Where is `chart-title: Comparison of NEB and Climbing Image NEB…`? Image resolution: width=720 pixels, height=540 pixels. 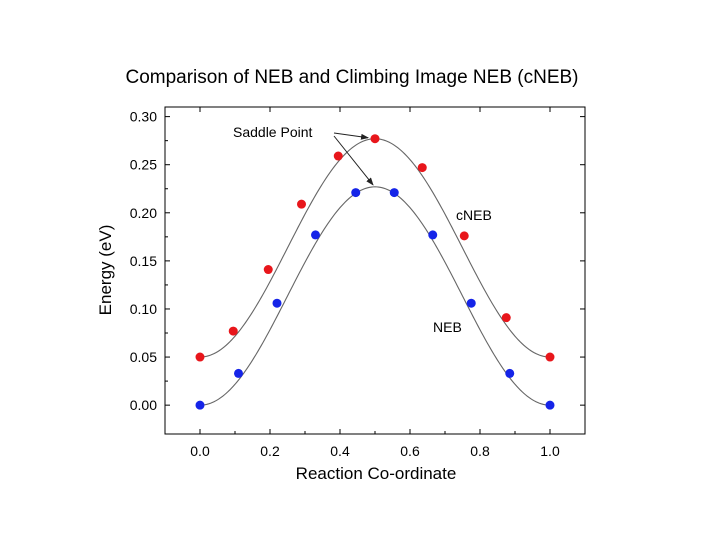 chart-title: Comparison of NEB and Climbing Image NEB… is located at coordinates (351, 77).